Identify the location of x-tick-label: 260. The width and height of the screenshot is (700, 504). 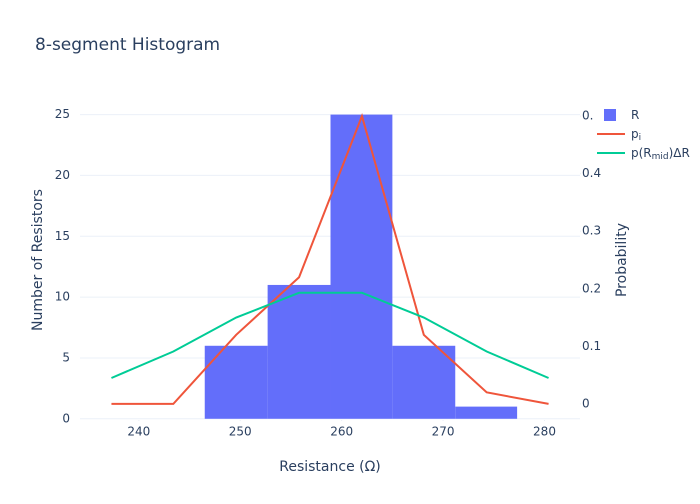
(341, 432).